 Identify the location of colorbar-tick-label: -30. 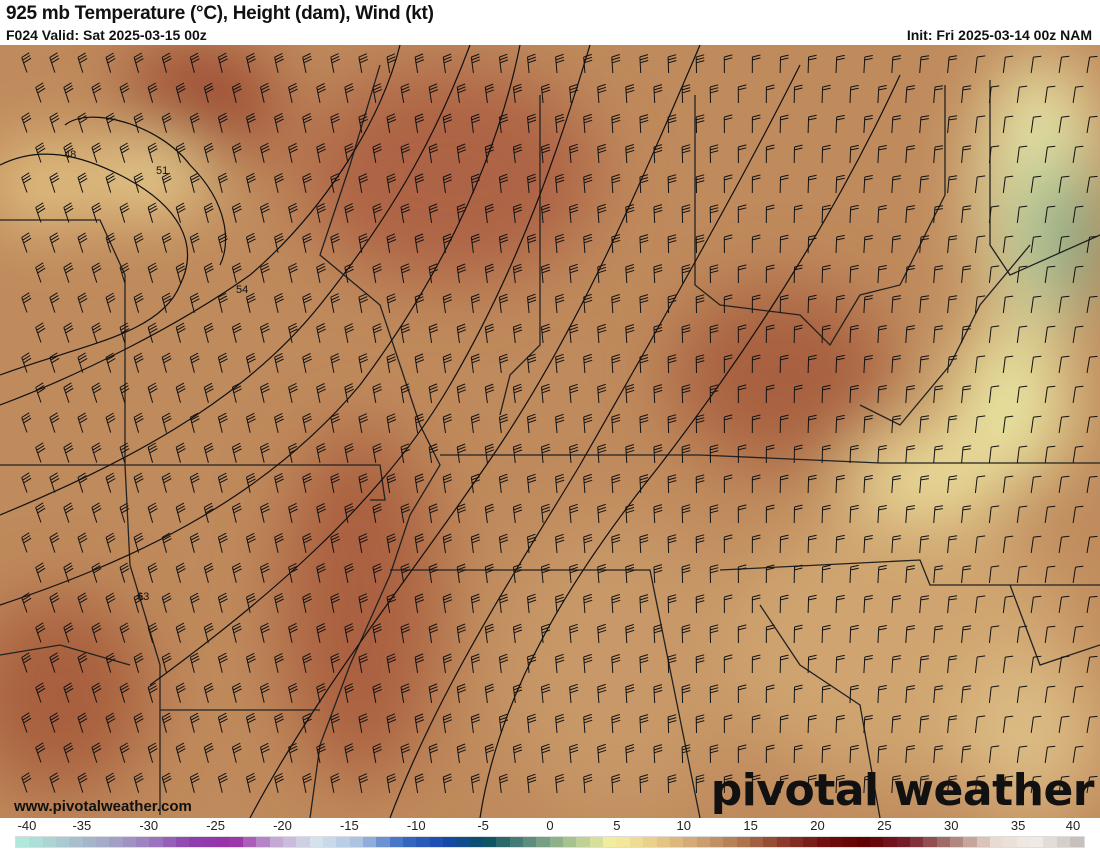
(149, 825).